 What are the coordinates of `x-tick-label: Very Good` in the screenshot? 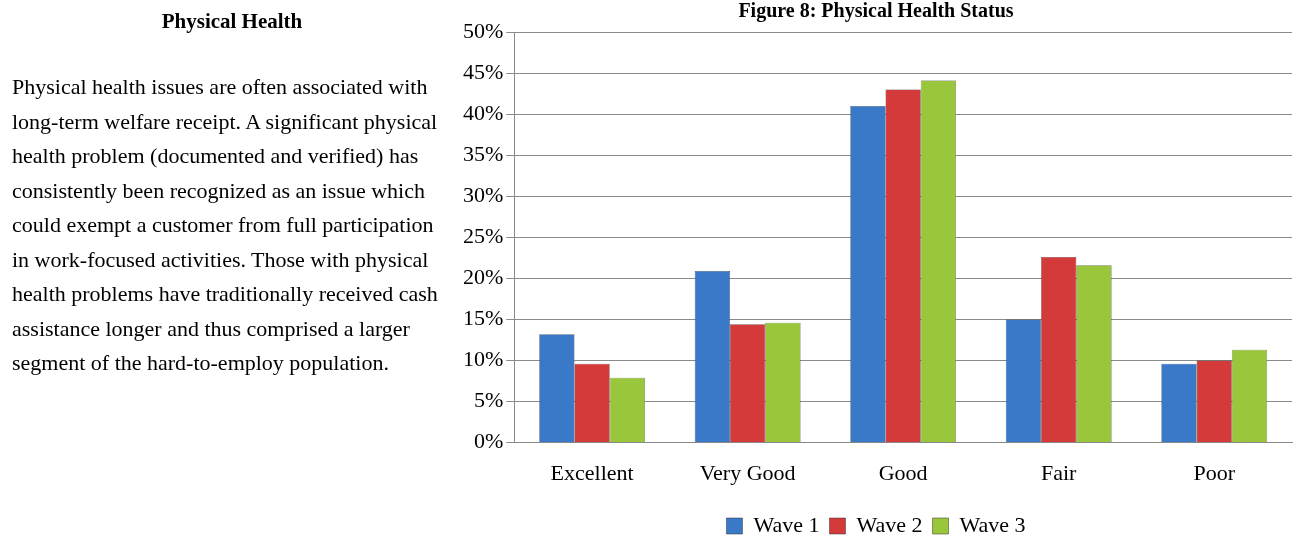 It's located at (747, 472).